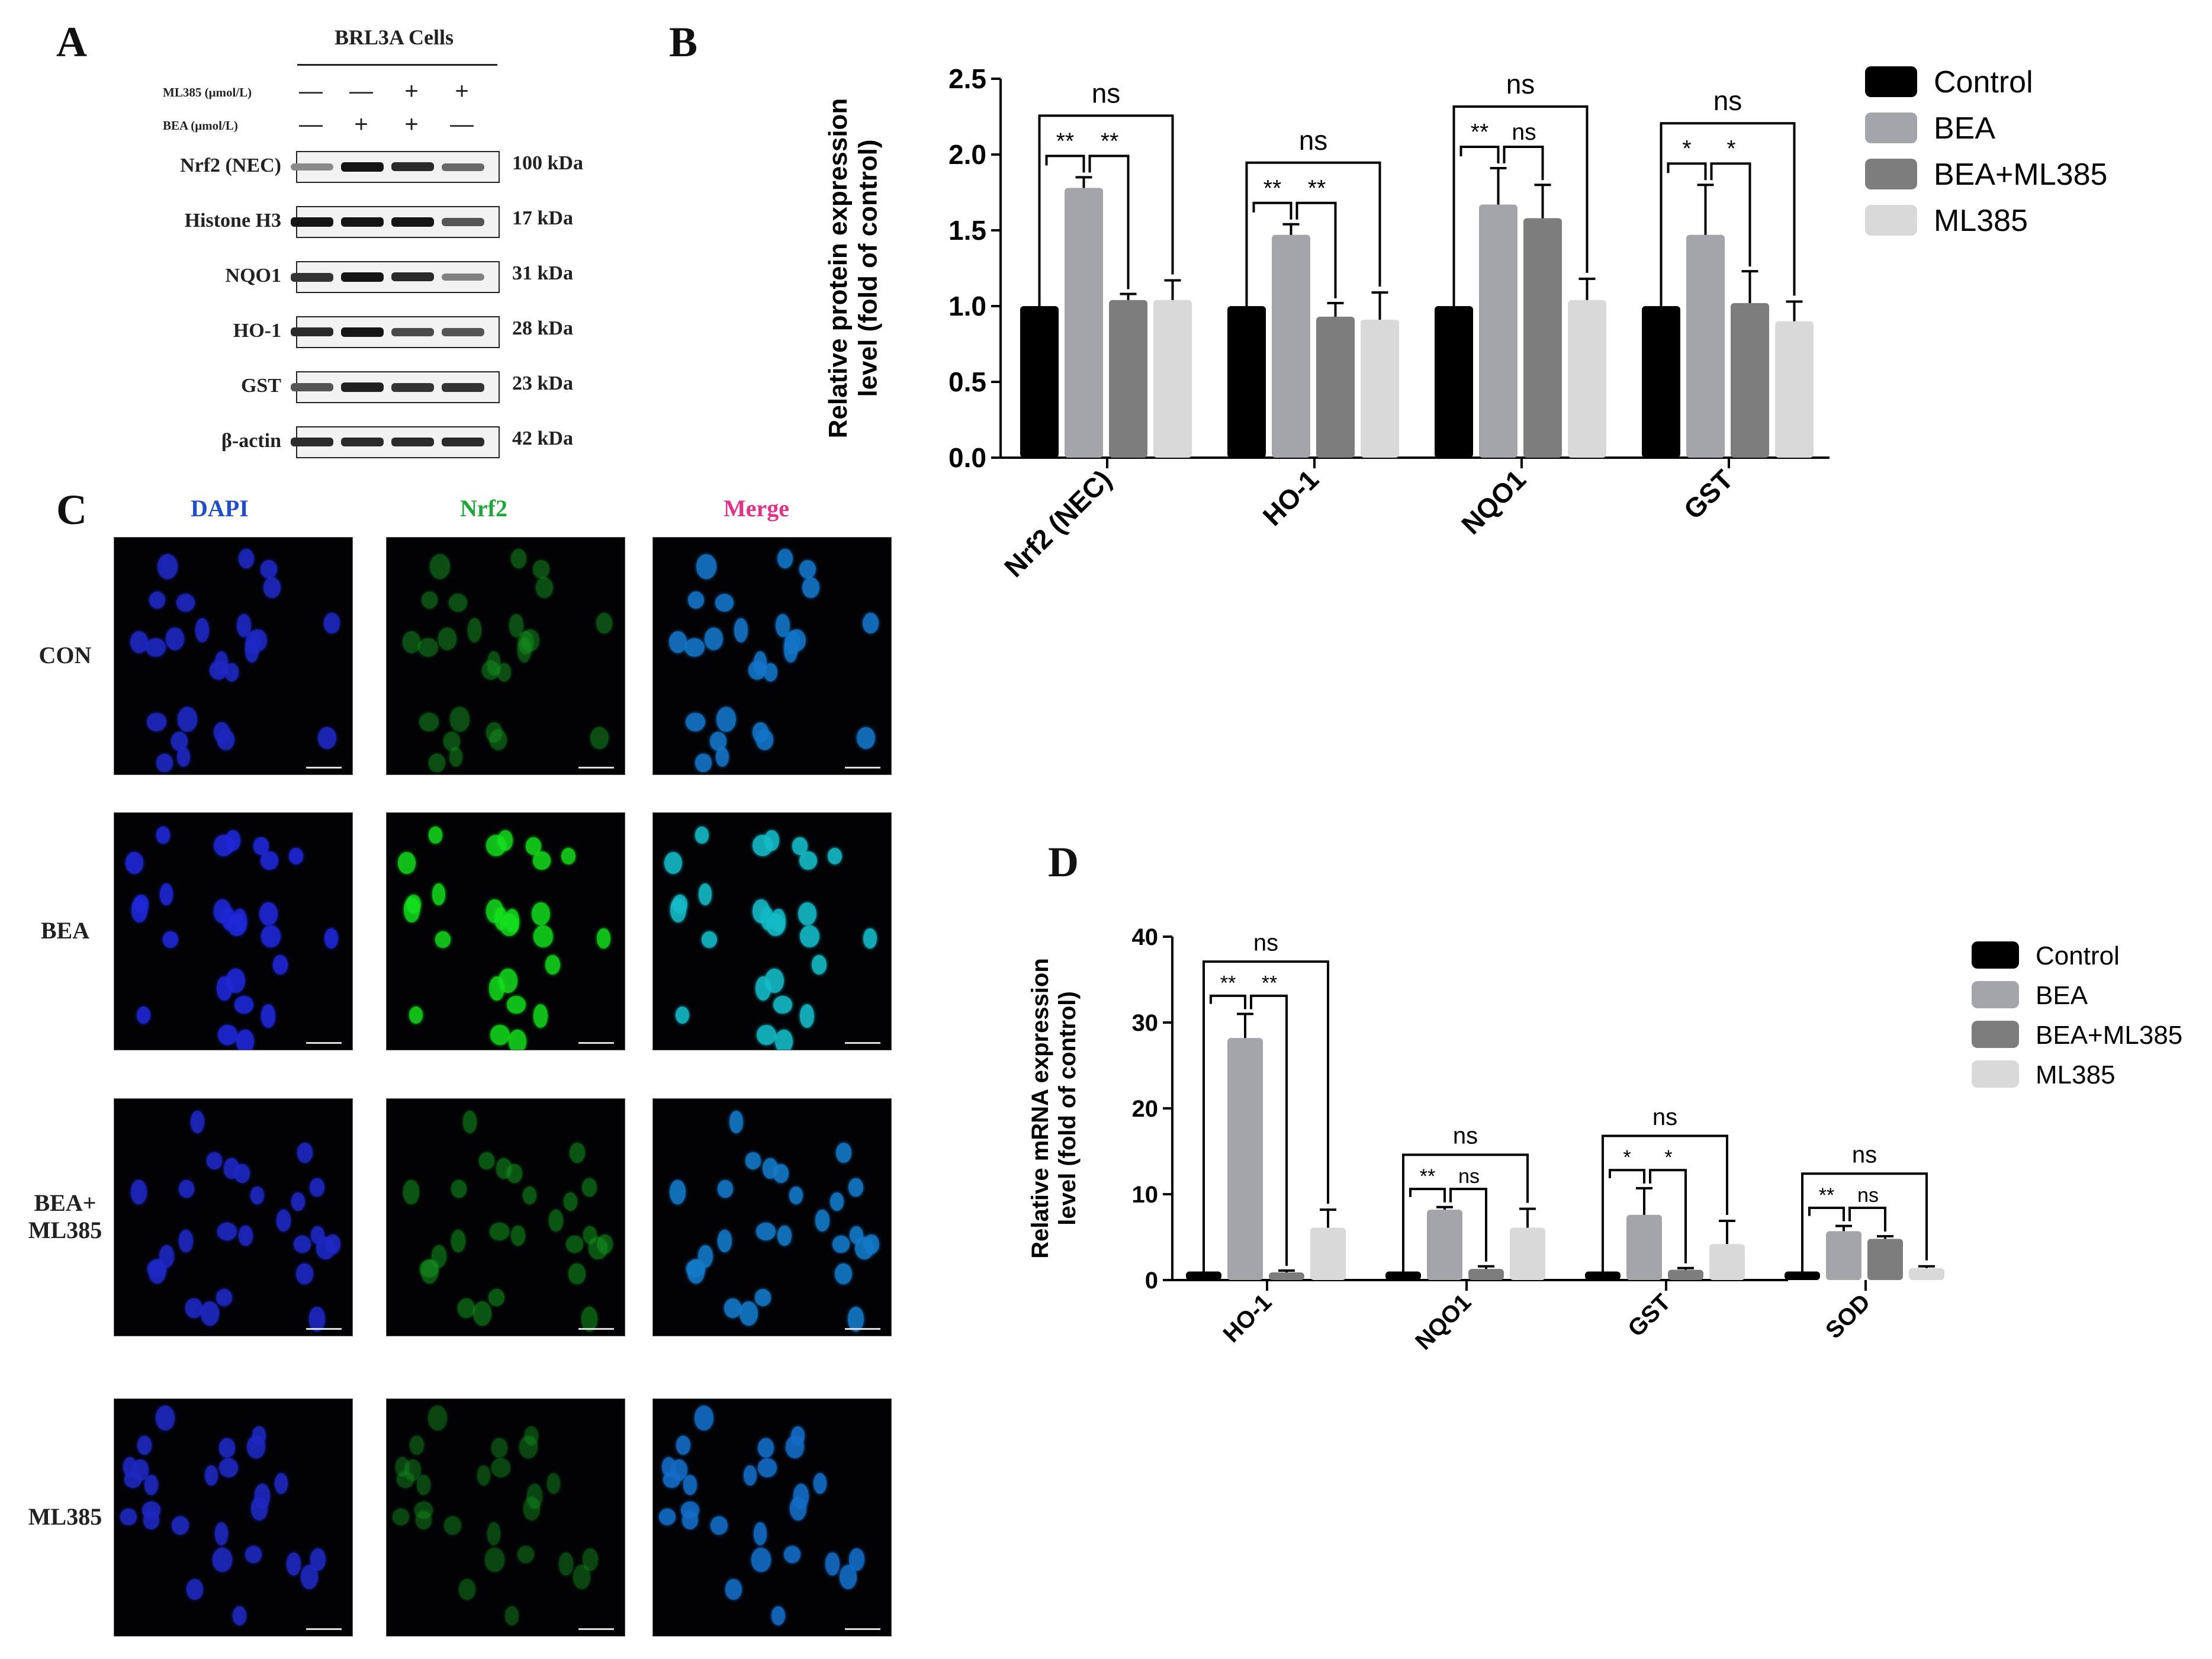 The image size is (2212, 1659). Describe the element at coordinates (968, 457) in the screenshot. I see `y-tick-label: 0.0` at that location.